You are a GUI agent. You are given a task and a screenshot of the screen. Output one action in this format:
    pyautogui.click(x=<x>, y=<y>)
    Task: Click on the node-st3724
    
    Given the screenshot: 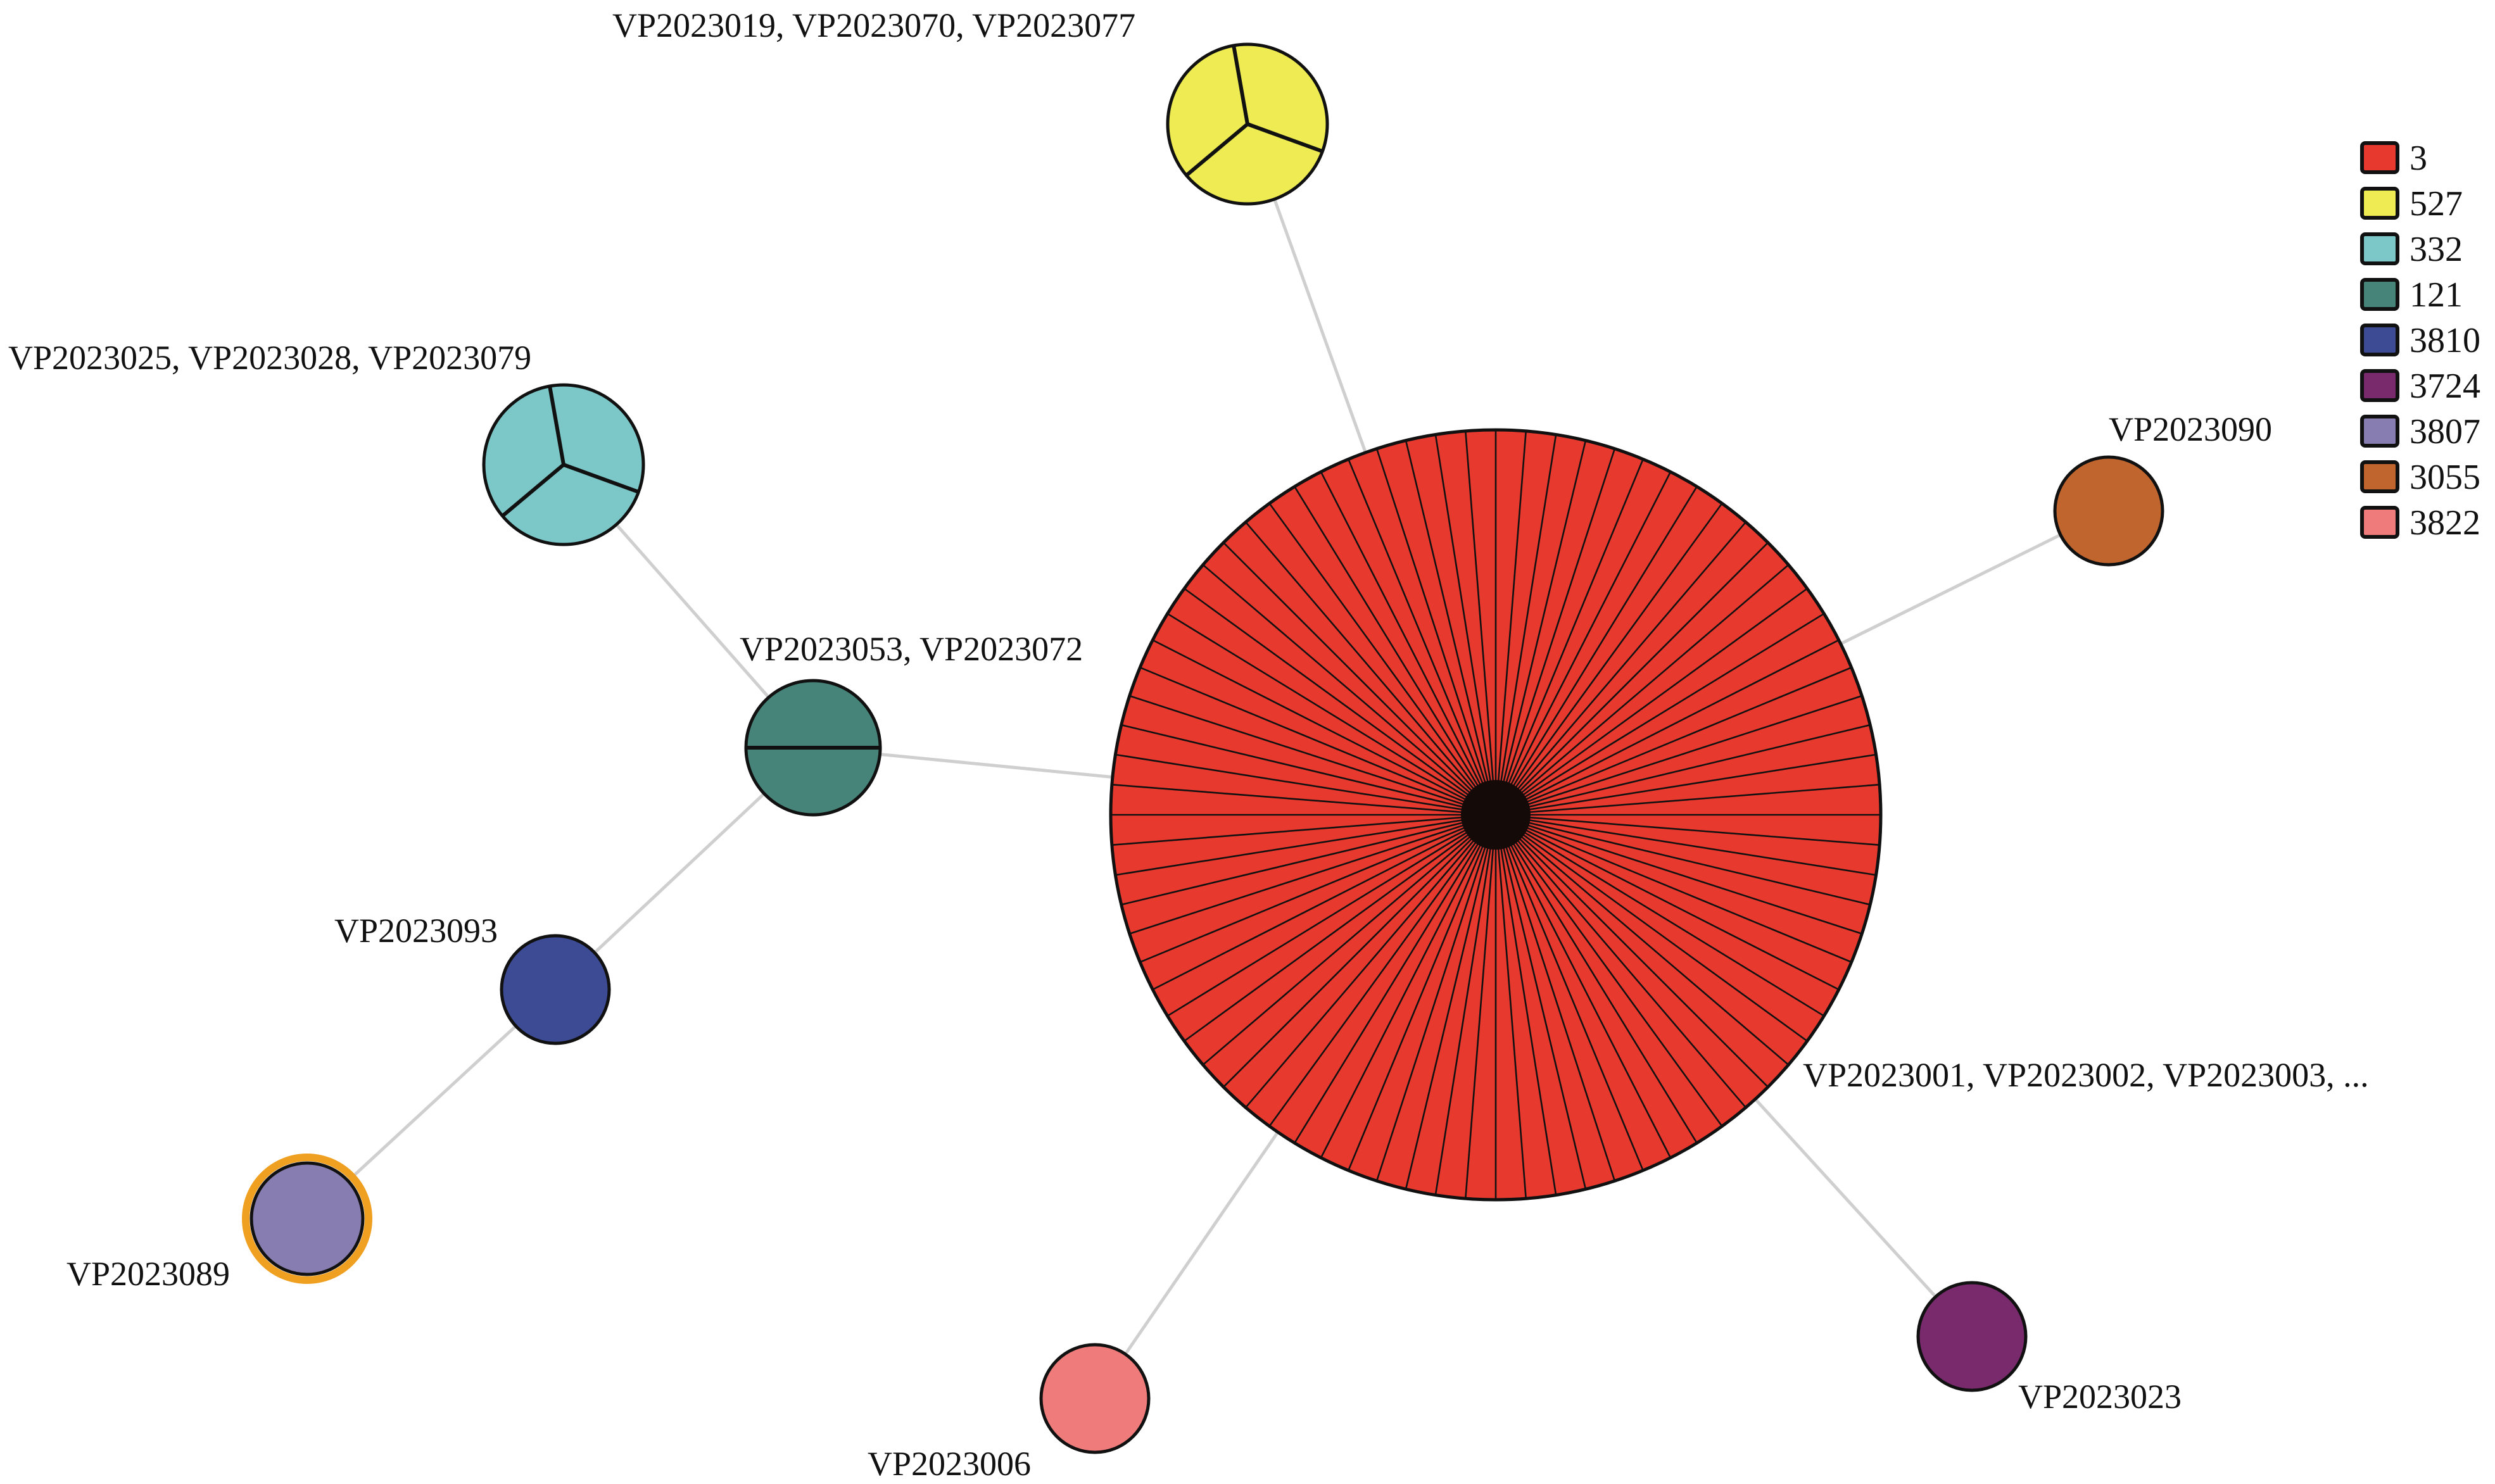 What is the action you would take?
    pyautogui.click(x=1972, y=1336)
    